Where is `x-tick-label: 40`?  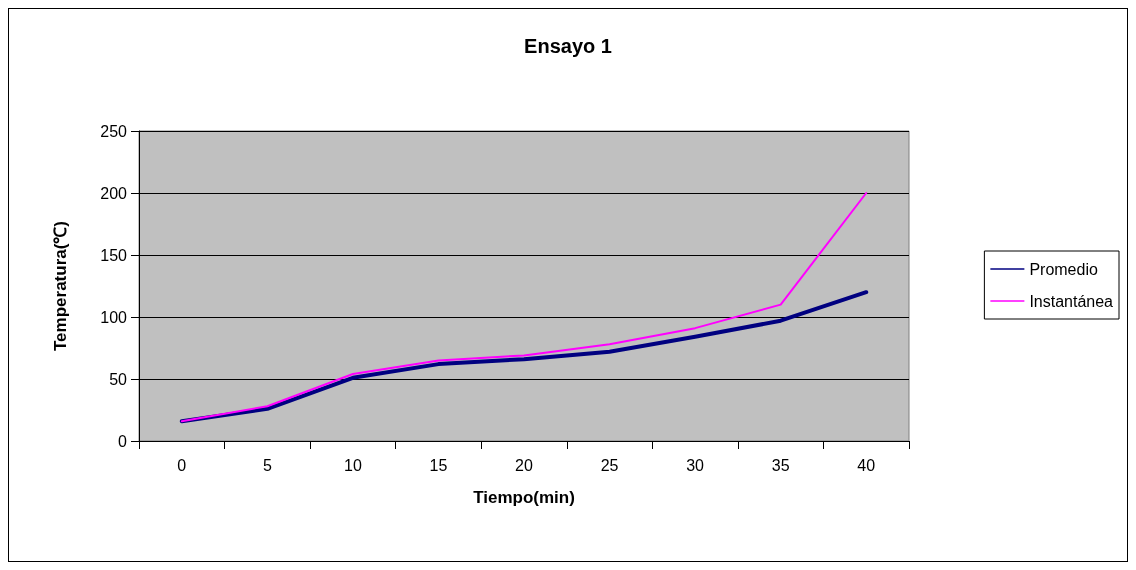 x-tick-label: 40 is located at coordinates (866, 465).